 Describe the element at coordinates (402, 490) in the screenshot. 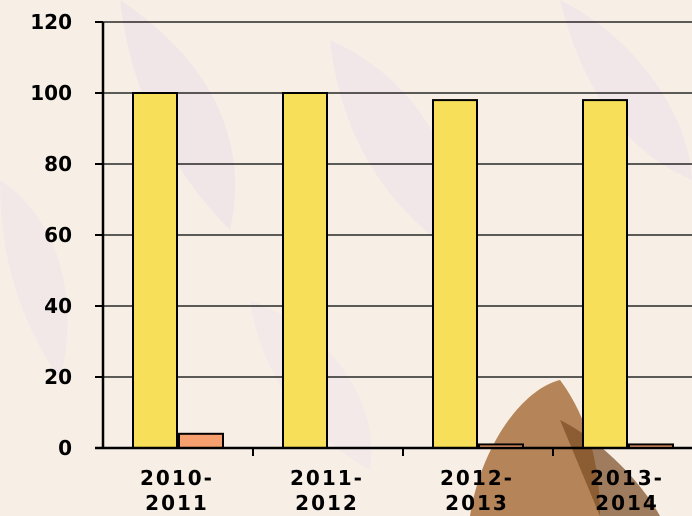

I see `x-tick-labels: 2010-2011 2011-2012 2012-2013 2013-2014` at that location.